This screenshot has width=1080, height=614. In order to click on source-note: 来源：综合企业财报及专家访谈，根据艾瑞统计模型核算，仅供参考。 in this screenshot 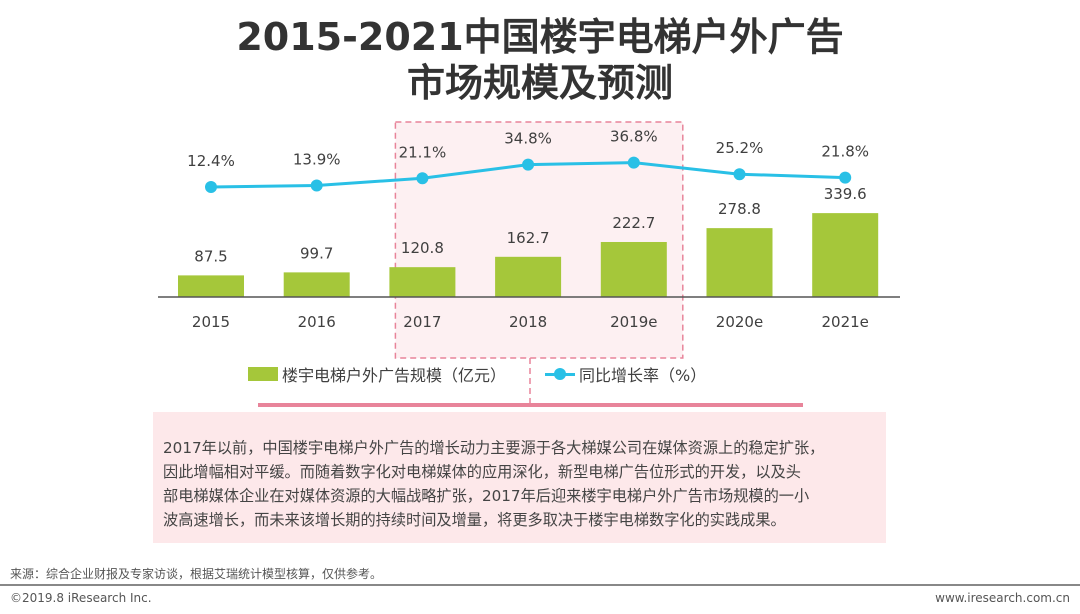, I will do `click(196, 574)`.